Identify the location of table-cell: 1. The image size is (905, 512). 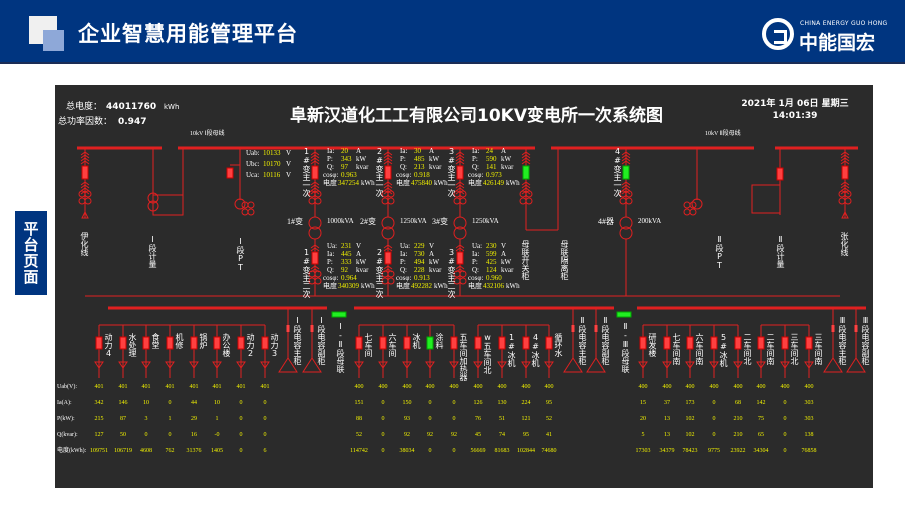
(217, 419).